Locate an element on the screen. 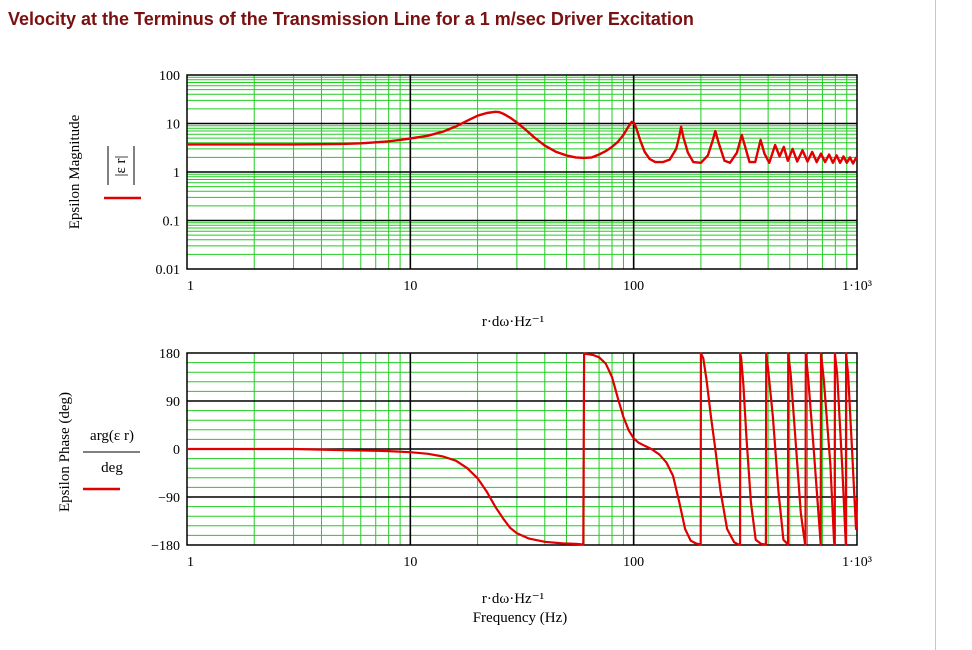 The image size is (972, 650). y-tick-label: 180 is located at coordinates (169, 354).